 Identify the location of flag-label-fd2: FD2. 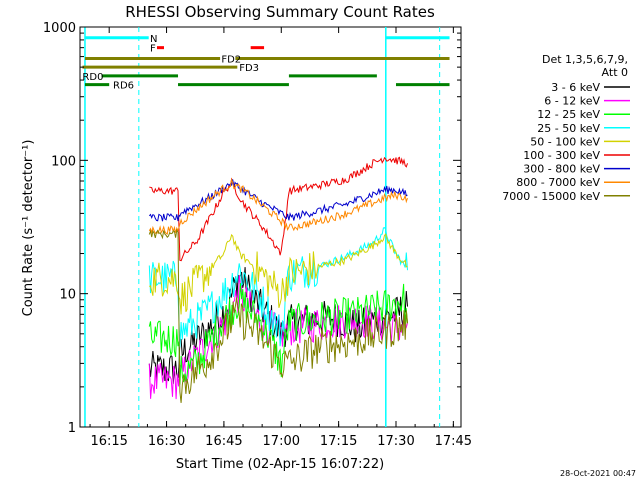
(231, 60).